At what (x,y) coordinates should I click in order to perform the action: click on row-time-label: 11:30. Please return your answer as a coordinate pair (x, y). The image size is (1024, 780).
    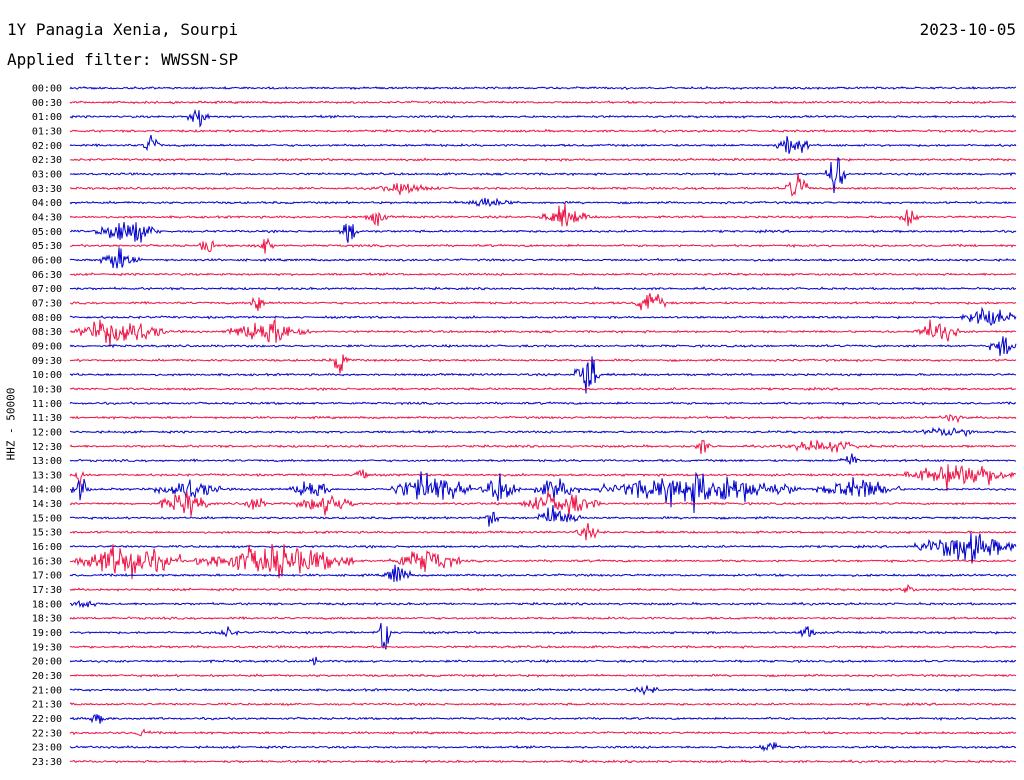
    Looking at the image, I should click on (47, 418).